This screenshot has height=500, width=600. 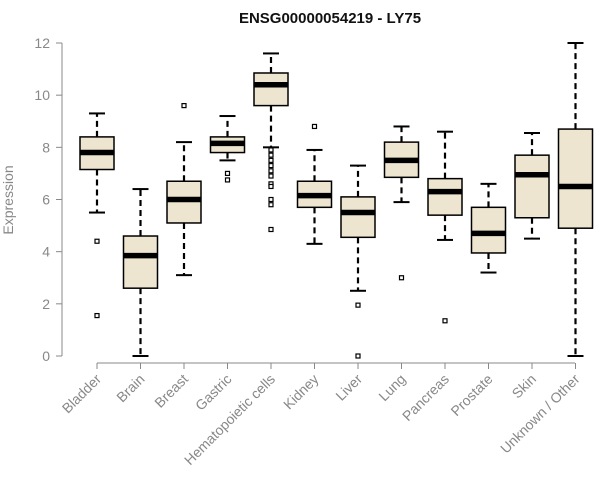 I want to click on x-tick-label: Breast, so click(x=171, y=391).